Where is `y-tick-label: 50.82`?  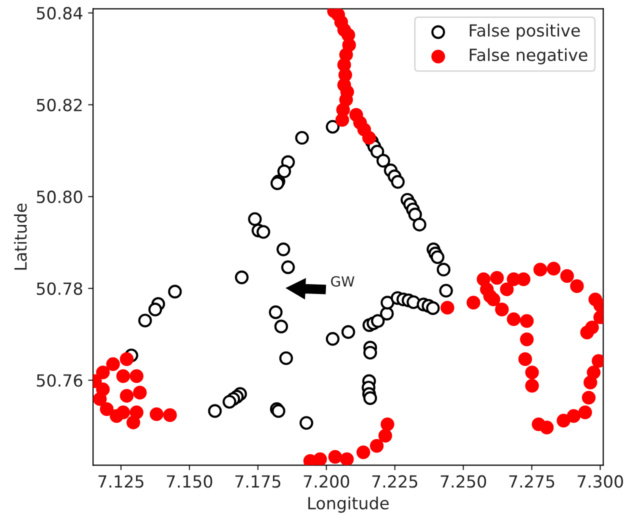 y-tick-label: 50.82 is located at coordinates (59, 105).